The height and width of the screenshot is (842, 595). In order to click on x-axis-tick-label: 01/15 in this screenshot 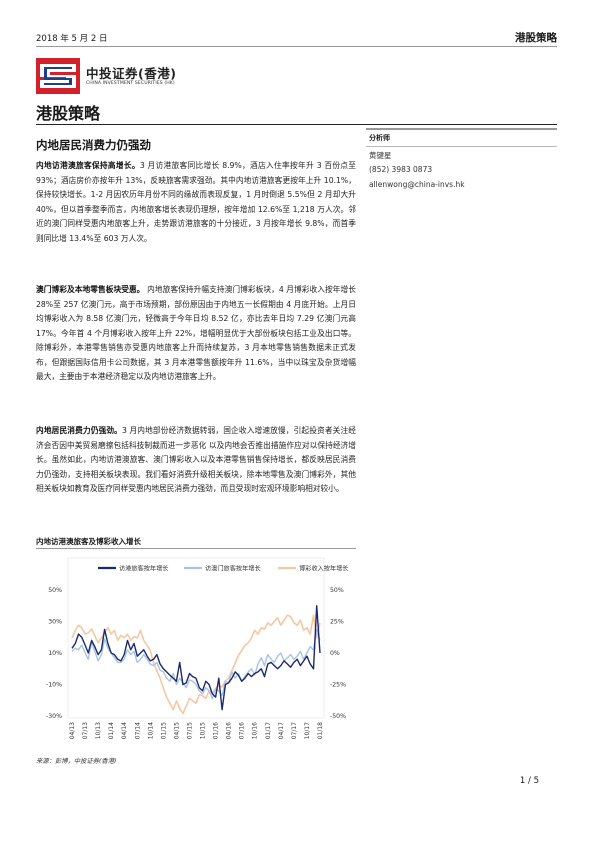, I will do `click(163, 730)`.